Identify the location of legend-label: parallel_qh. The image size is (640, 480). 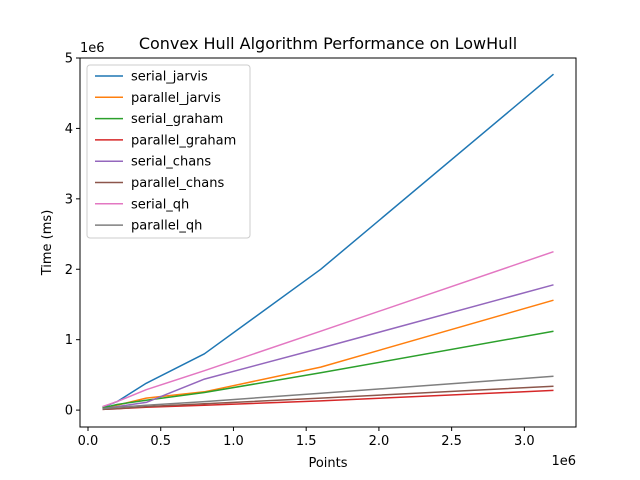
(166, 226).